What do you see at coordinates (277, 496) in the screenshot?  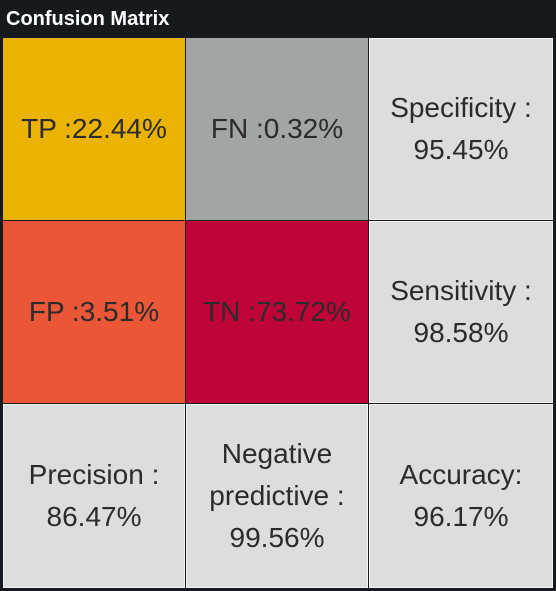 I see `negative-predictive-cell: Negative predictive : 99.56%` at bounding box center [277, 496].